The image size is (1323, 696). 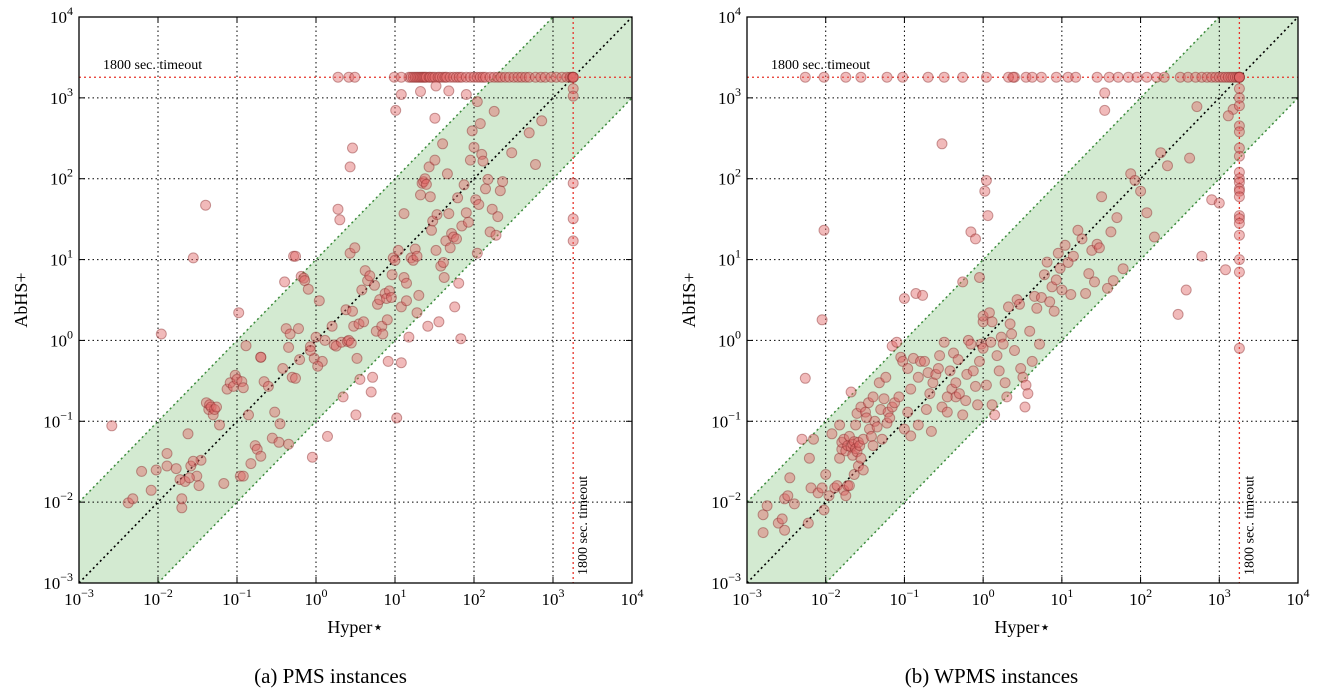 What do you see at coordinates (21, 299) in the screenshot?
I see `y-axis-label: AbHS+` at bounding box center [21, 299].